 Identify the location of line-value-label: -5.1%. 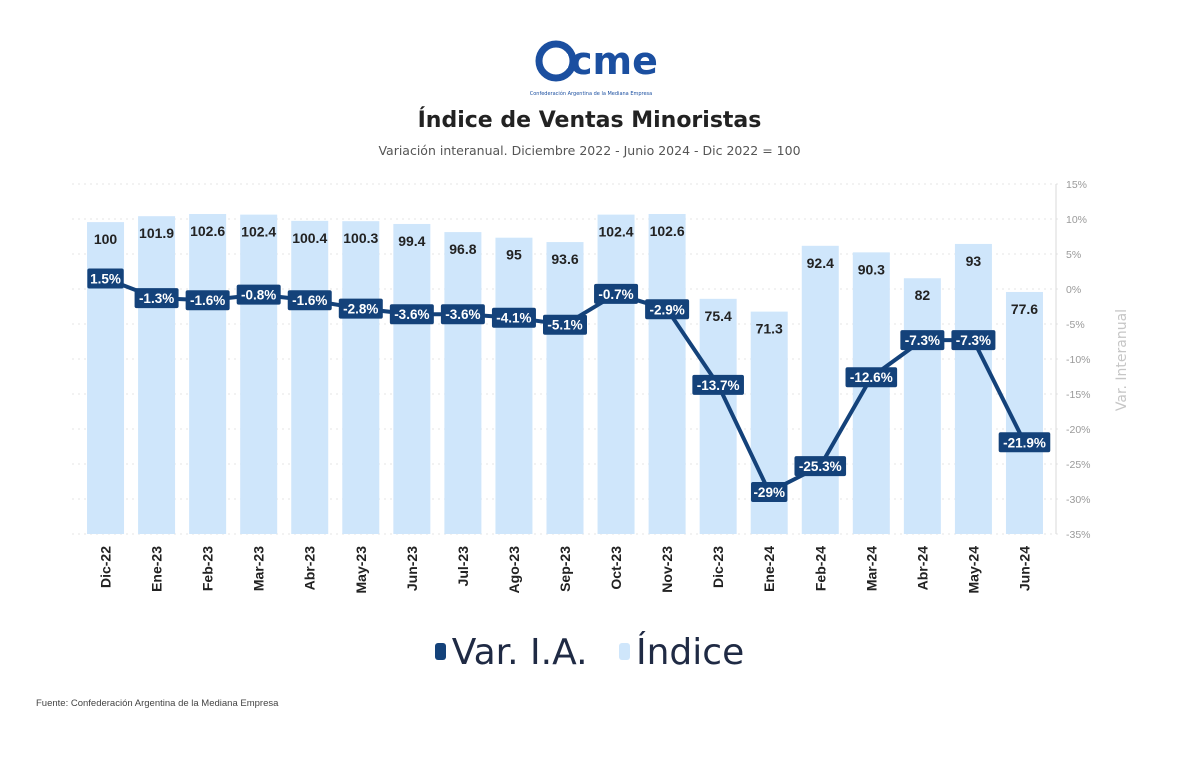
(564, 325).